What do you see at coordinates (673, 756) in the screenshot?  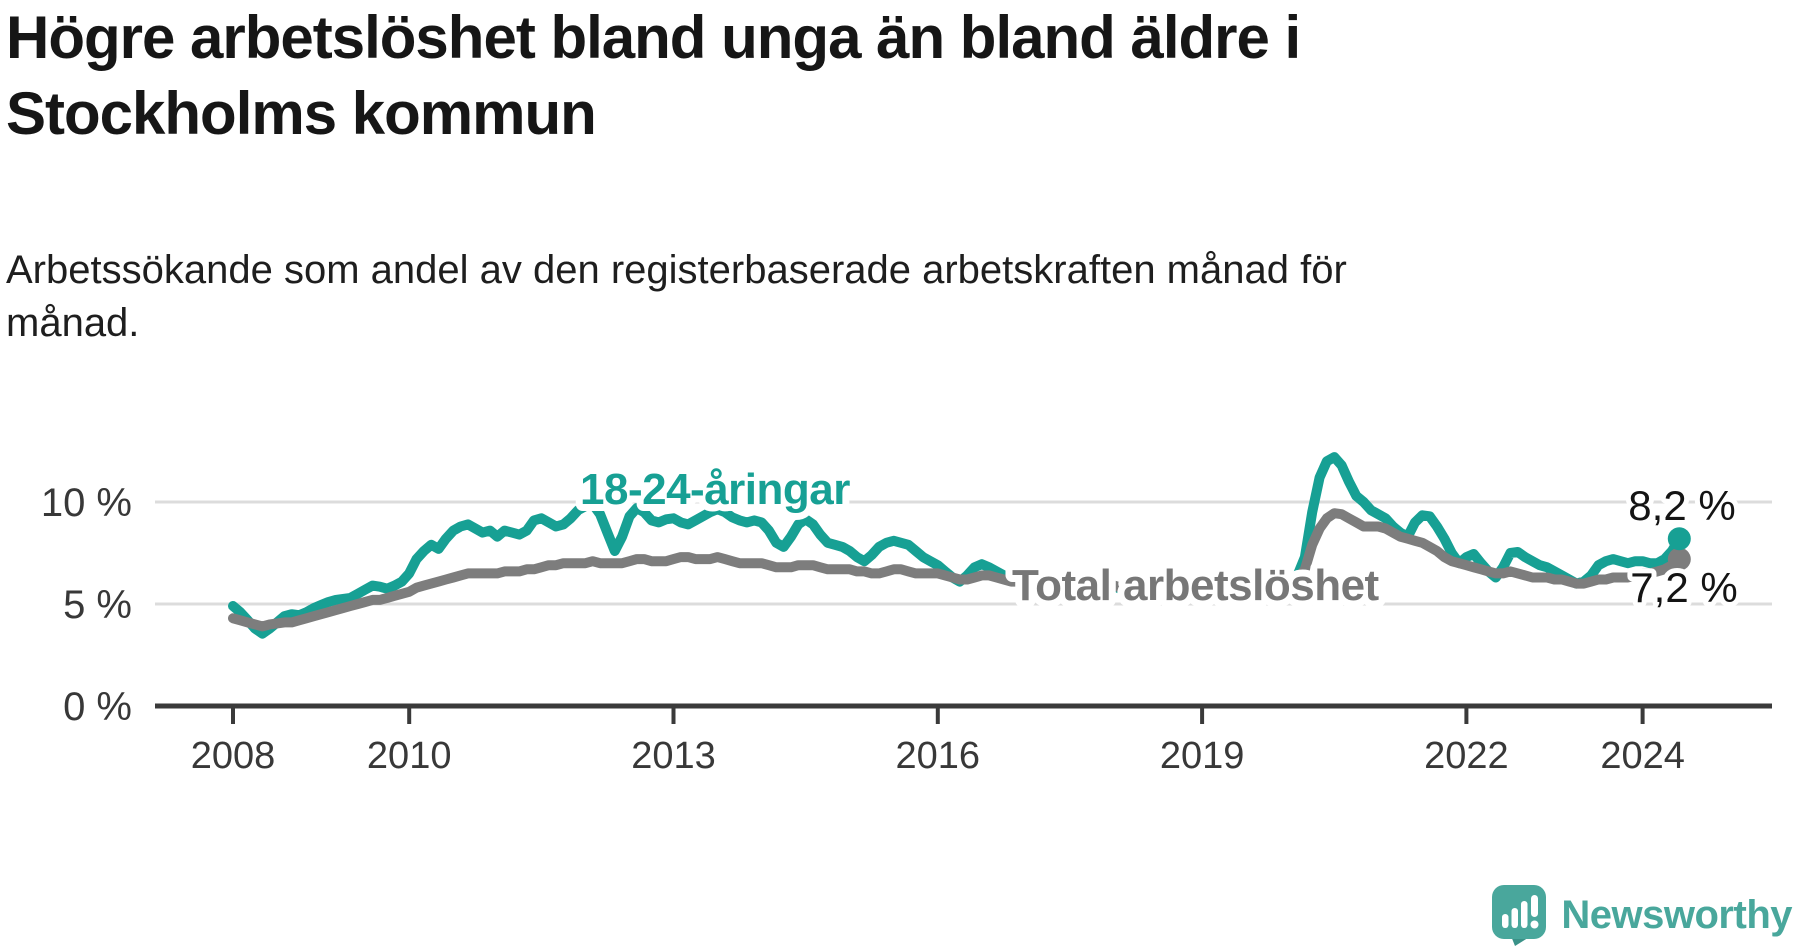 I see `x-tick-label: 2013` at bounding box center [673, 756].